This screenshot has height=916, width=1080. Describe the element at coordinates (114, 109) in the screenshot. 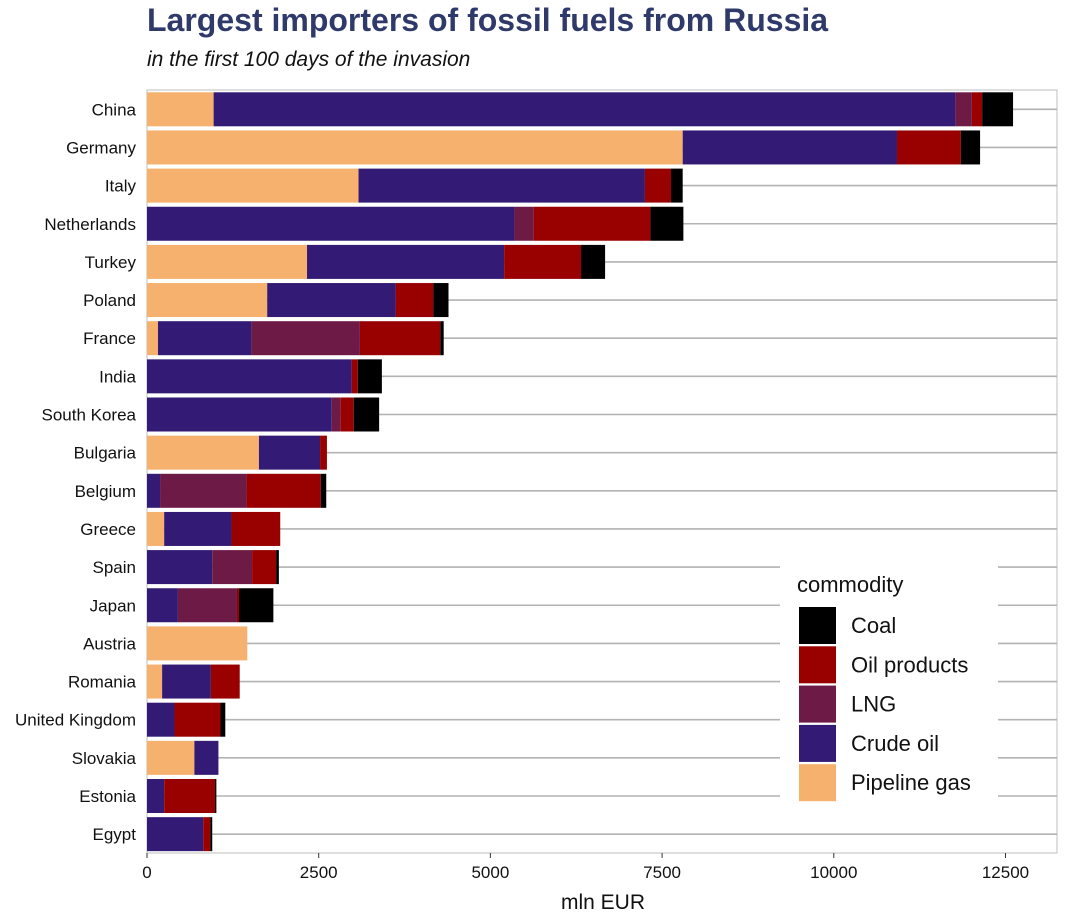

I see `y-tick-label: China` at that location.